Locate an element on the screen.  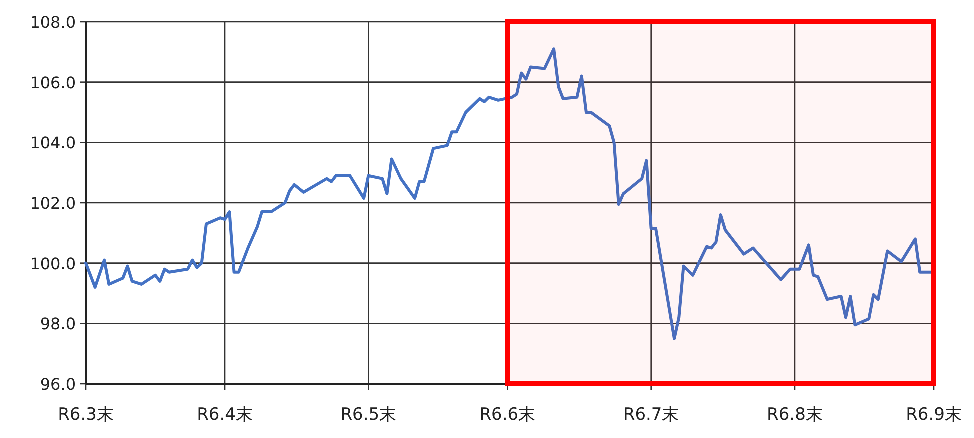
x-tick-label: R6.4末 is located at coordinates (225, 415).